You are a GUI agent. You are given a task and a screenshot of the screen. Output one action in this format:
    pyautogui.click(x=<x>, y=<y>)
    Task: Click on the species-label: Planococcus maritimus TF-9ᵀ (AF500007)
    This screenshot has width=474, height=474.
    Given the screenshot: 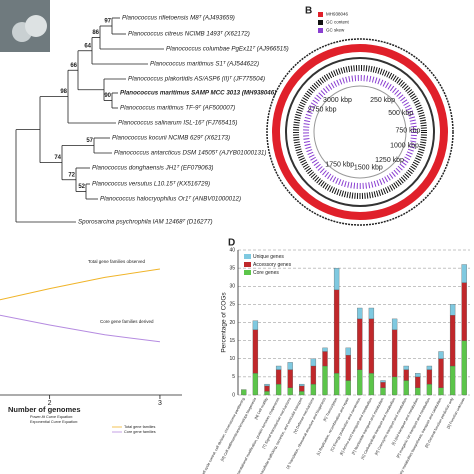 What is the action you would take?
    pyautogui.click(x=177, y=108)
    